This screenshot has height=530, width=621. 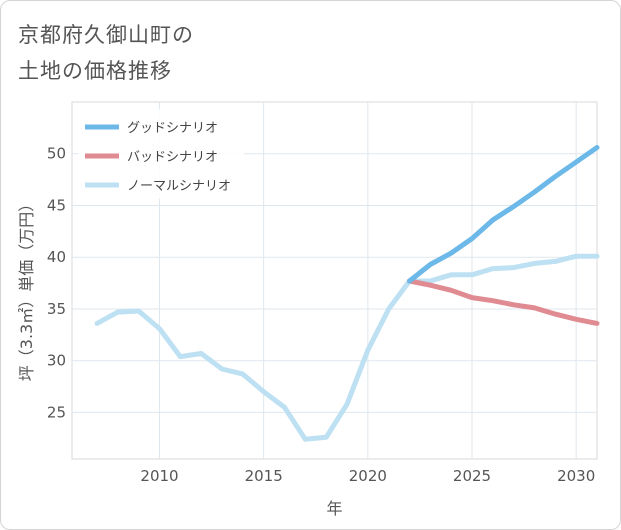 I want to click on legend-label-0: グッドシナリオ, so click(x=172, y=128).